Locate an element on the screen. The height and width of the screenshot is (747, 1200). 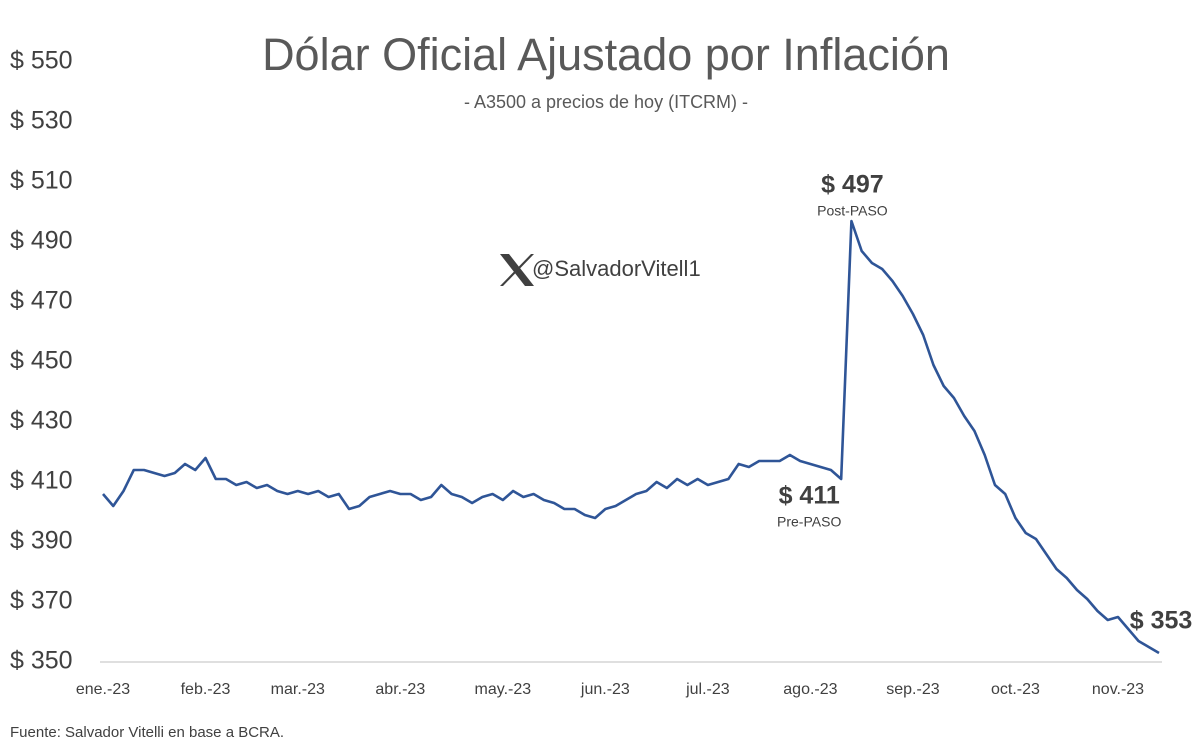
y-tick-label: $ 450 is located at coordinates (41, 361).